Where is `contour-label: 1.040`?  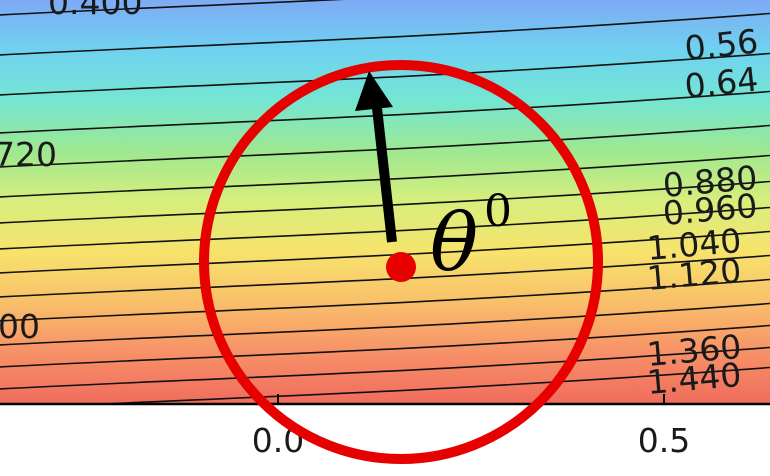
contour-label: 1.040 is located at coordinates (694, 244).